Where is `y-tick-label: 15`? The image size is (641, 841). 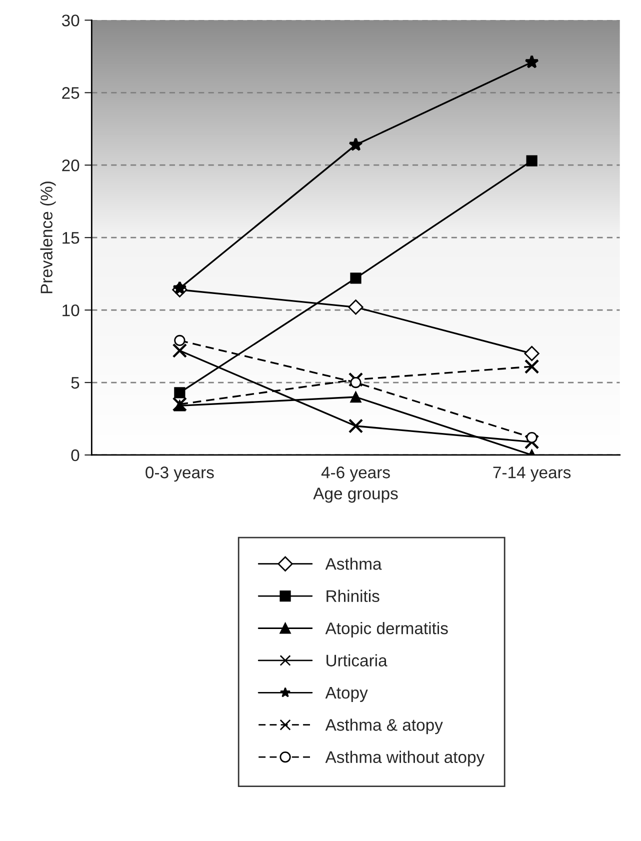 y-tick-label: 15 is located at coordinates (71, 238).